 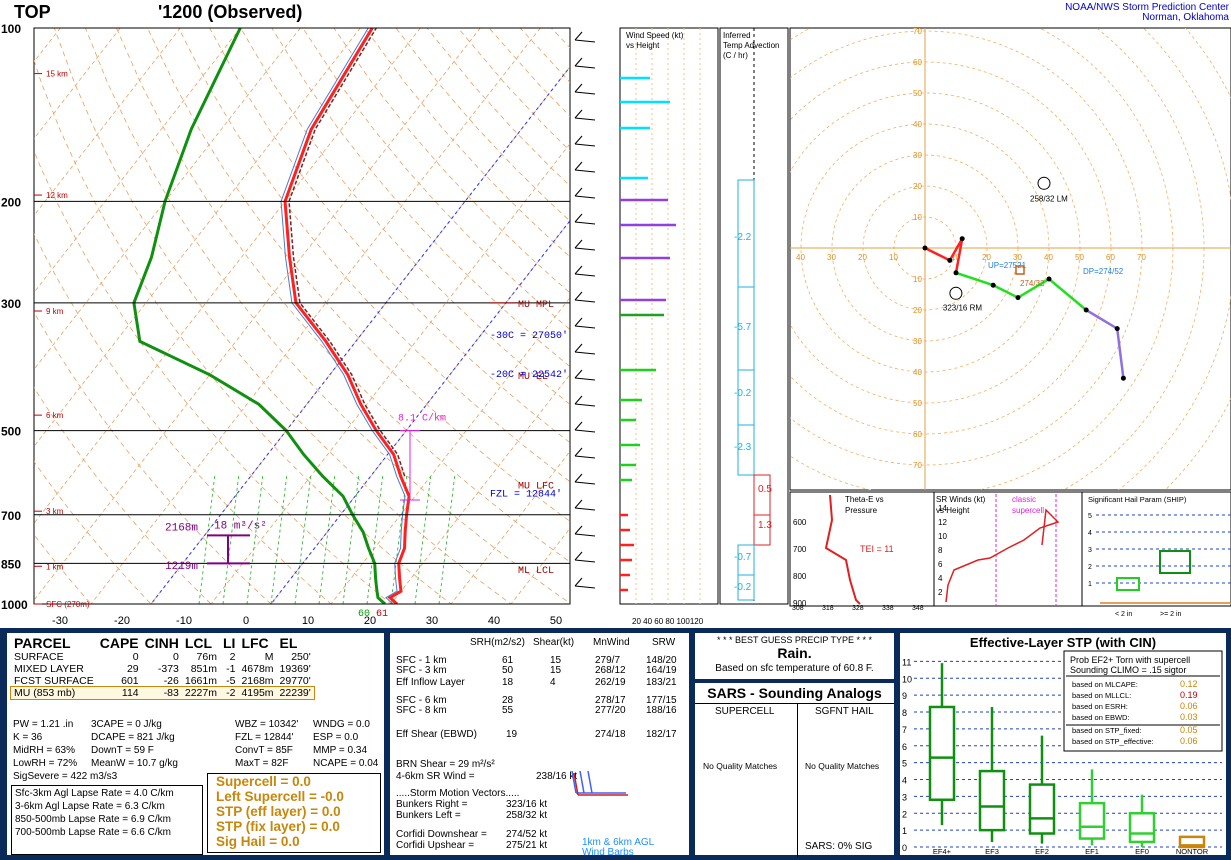 What do you see at coordinates (940, 550) in the screenshot?
I see `srw-h-label: 8` at bounding box center [940, 550].